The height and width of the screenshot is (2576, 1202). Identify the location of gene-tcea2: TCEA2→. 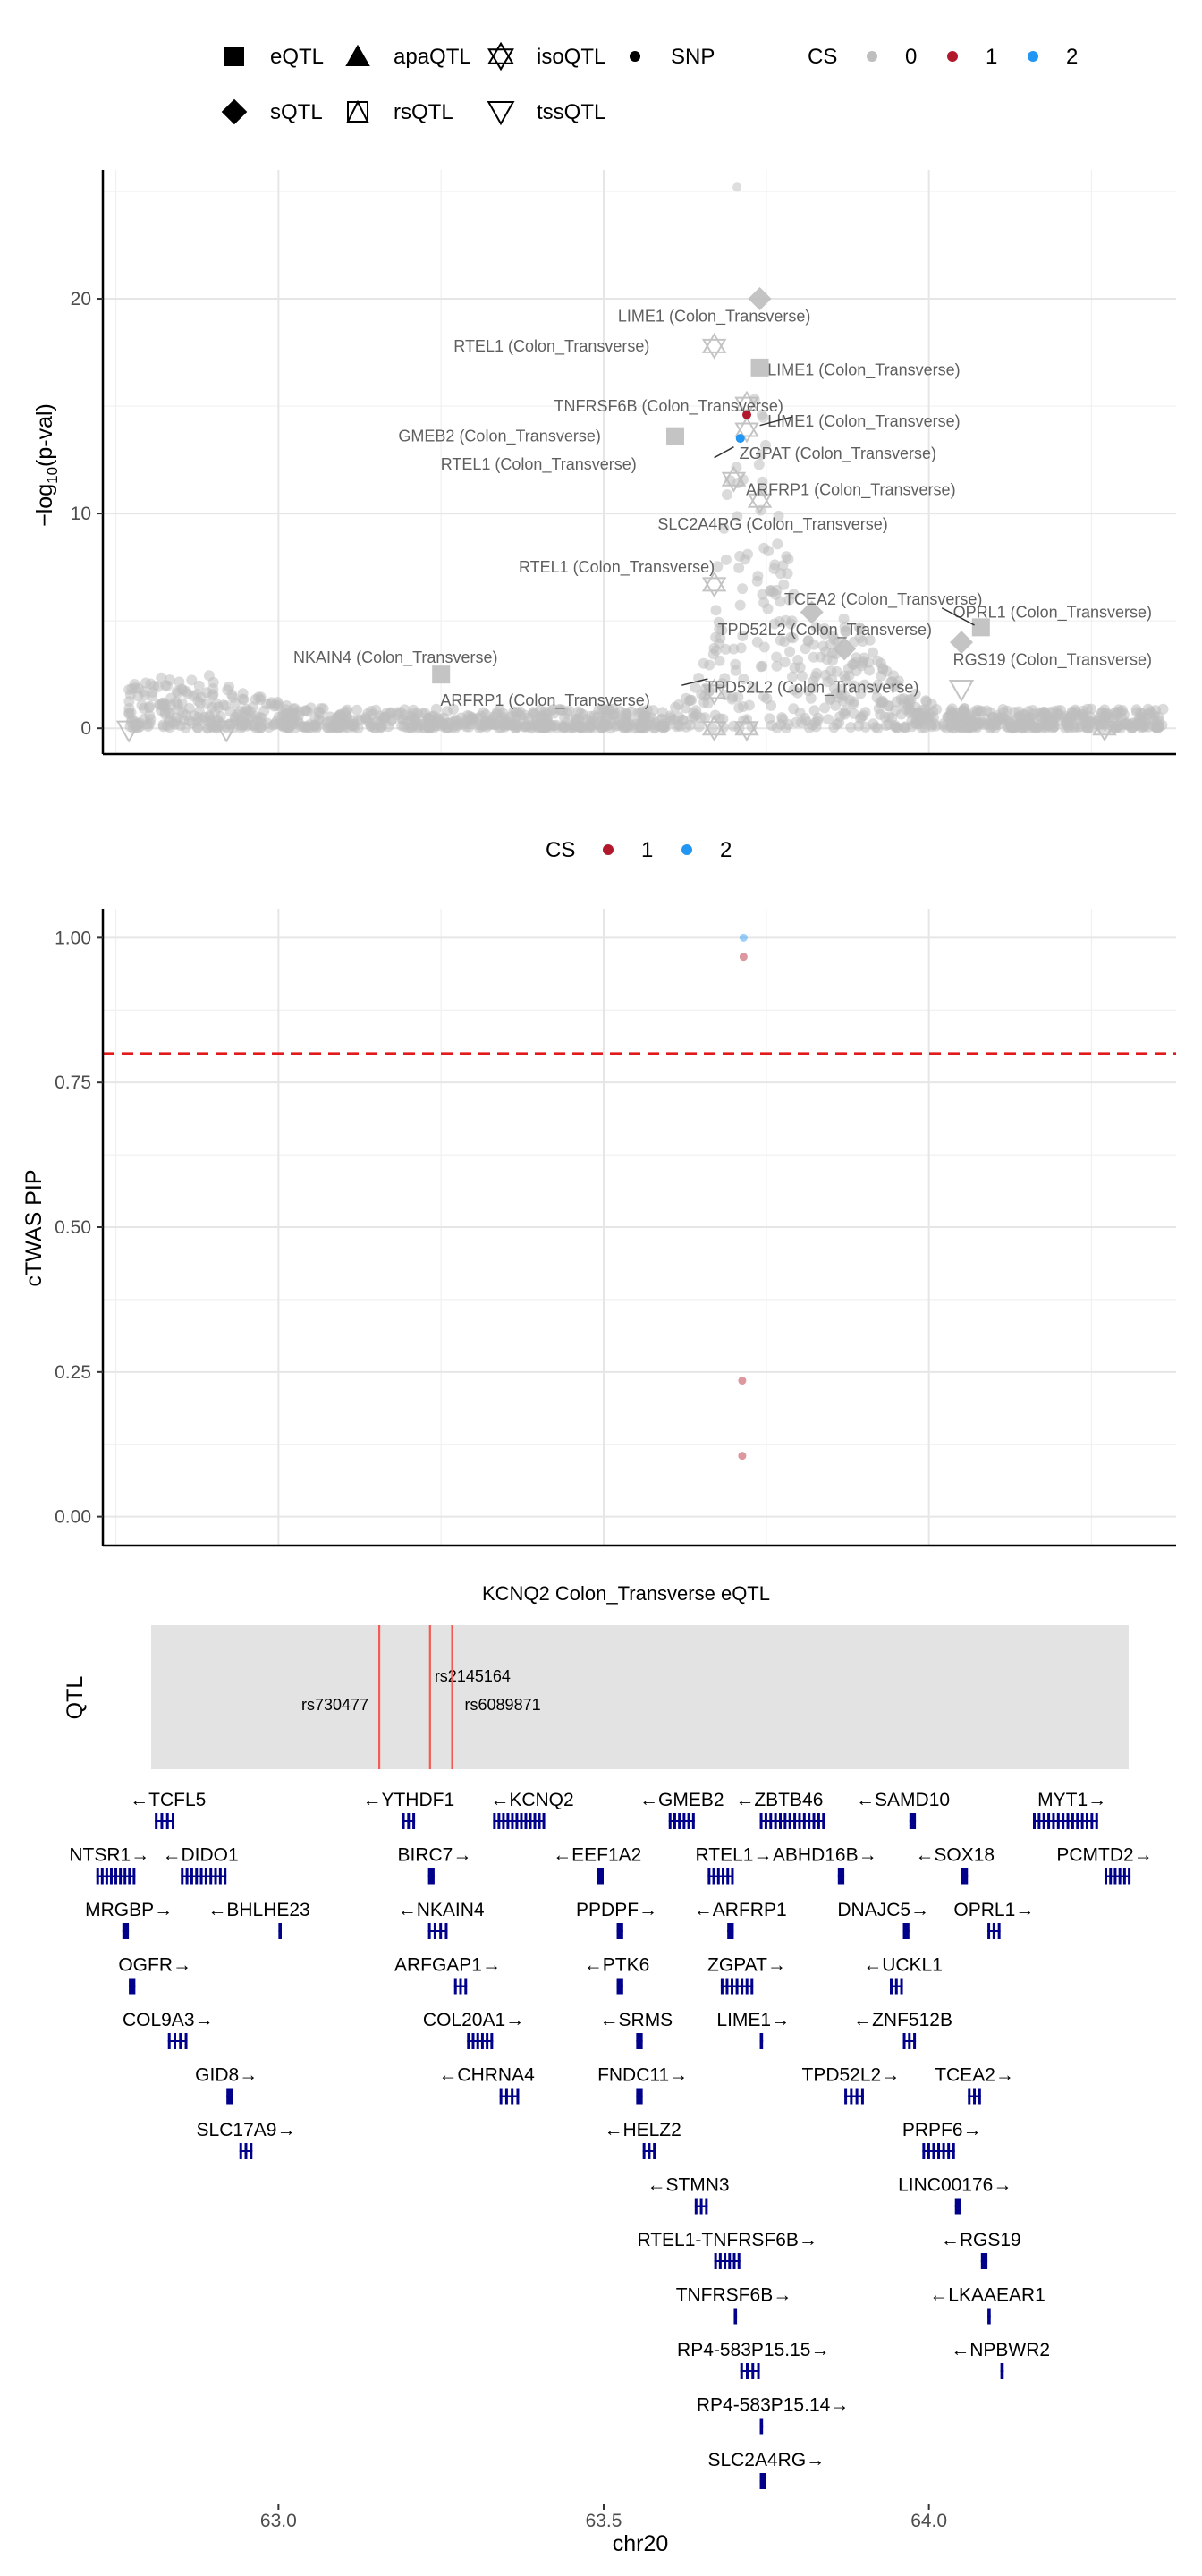
(974, 2085).